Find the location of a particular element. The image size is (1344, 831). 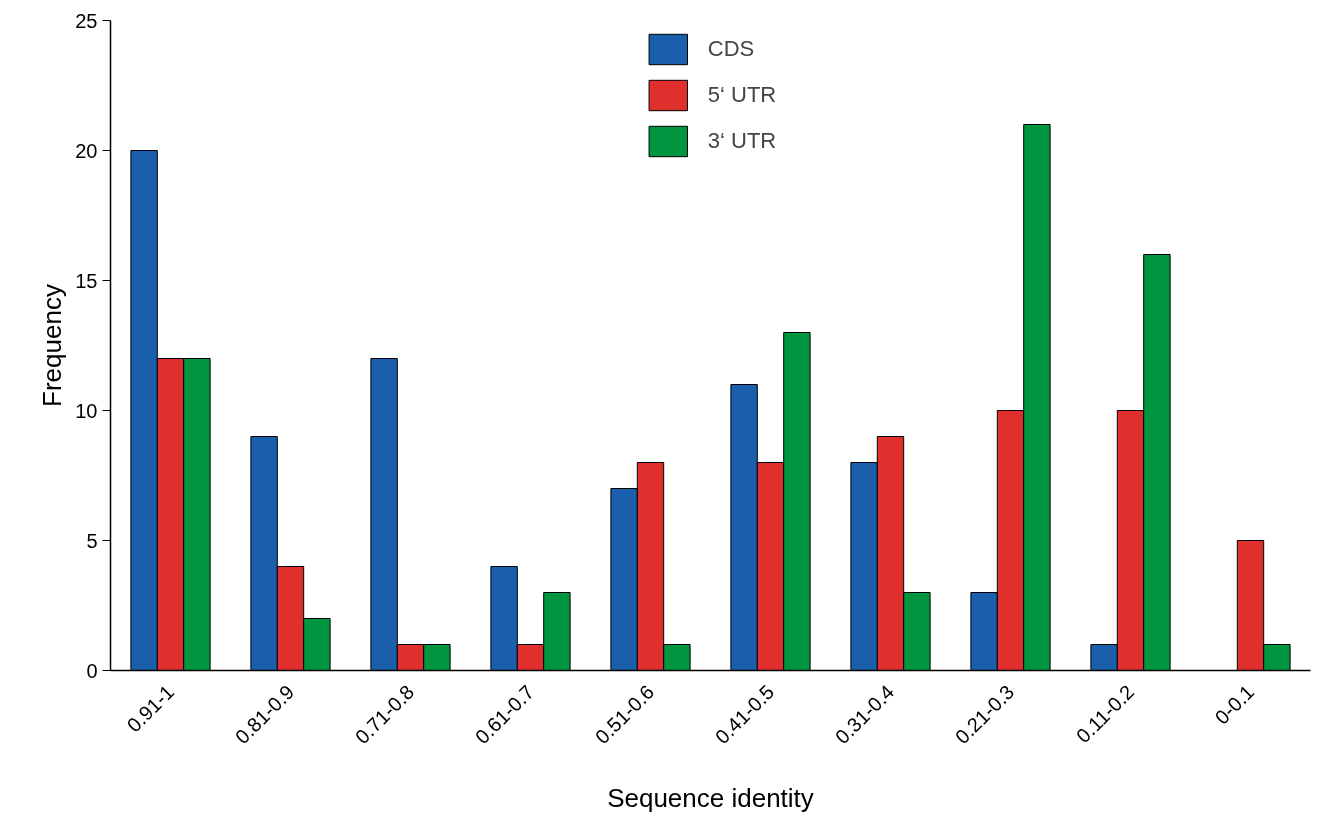

y-tick-label: 15 is located at coordinates (86, 280).